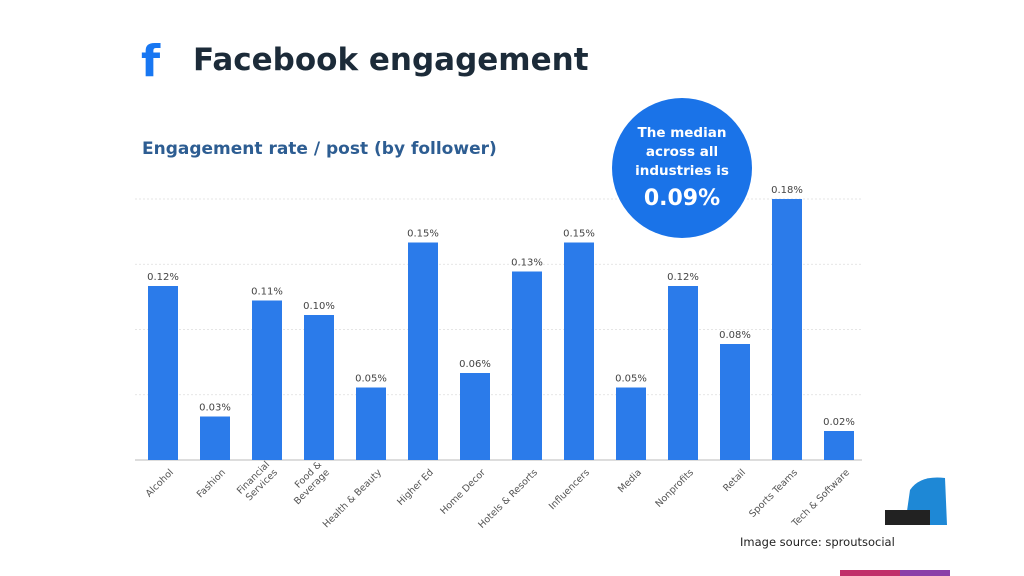 The width and height of the screenshot is (1024, 576). What do you see at coordinates (371, 423) in the screenshot?
I see `bar-health-beauty` at bounding box center [371, 423].